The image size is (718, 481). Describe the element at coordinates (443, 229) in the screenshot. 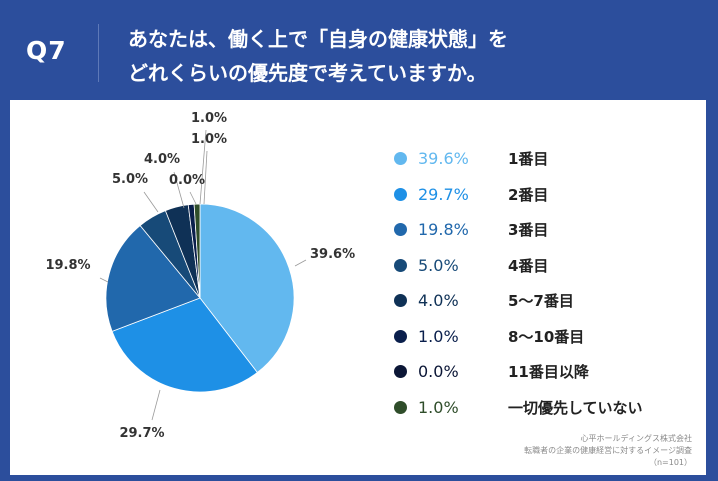

I see `legend-value: 19.8%` at that location.